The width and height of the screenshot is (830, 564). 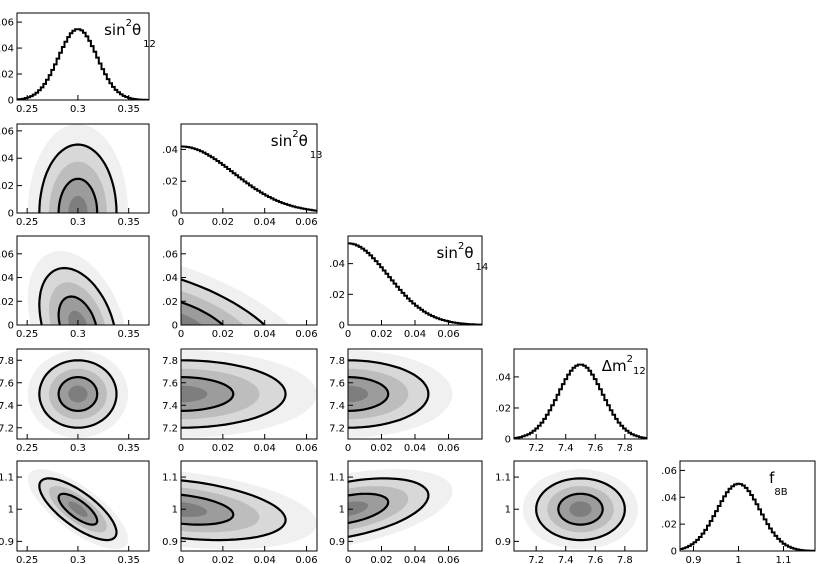 I want to click on contour-panel-s12-s14: 0.25 0.3 0.35 0 .02 .04 .06, so click(x=75, y=287).